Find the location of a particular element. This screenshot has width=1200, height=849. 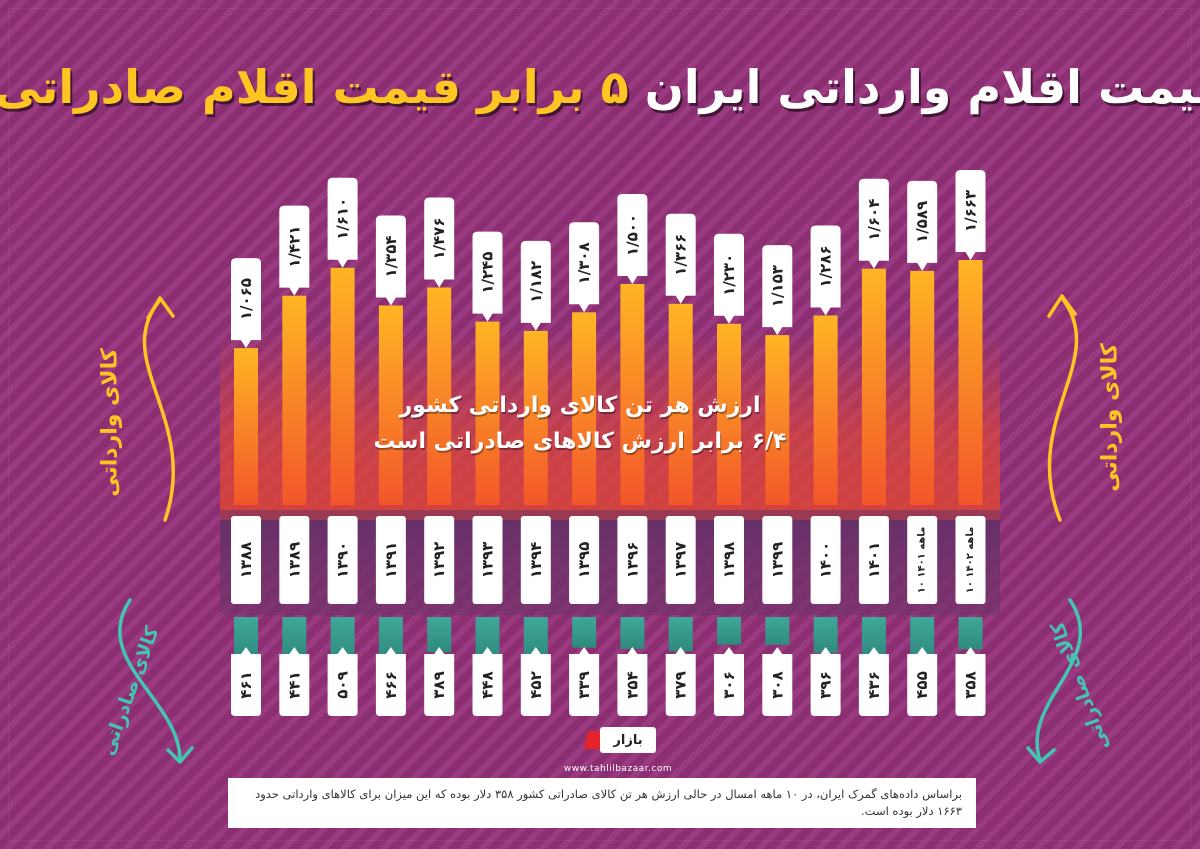

year-label: ۱۰ ماهه ۱۴۰۱ is located at coordinates (922, 560).